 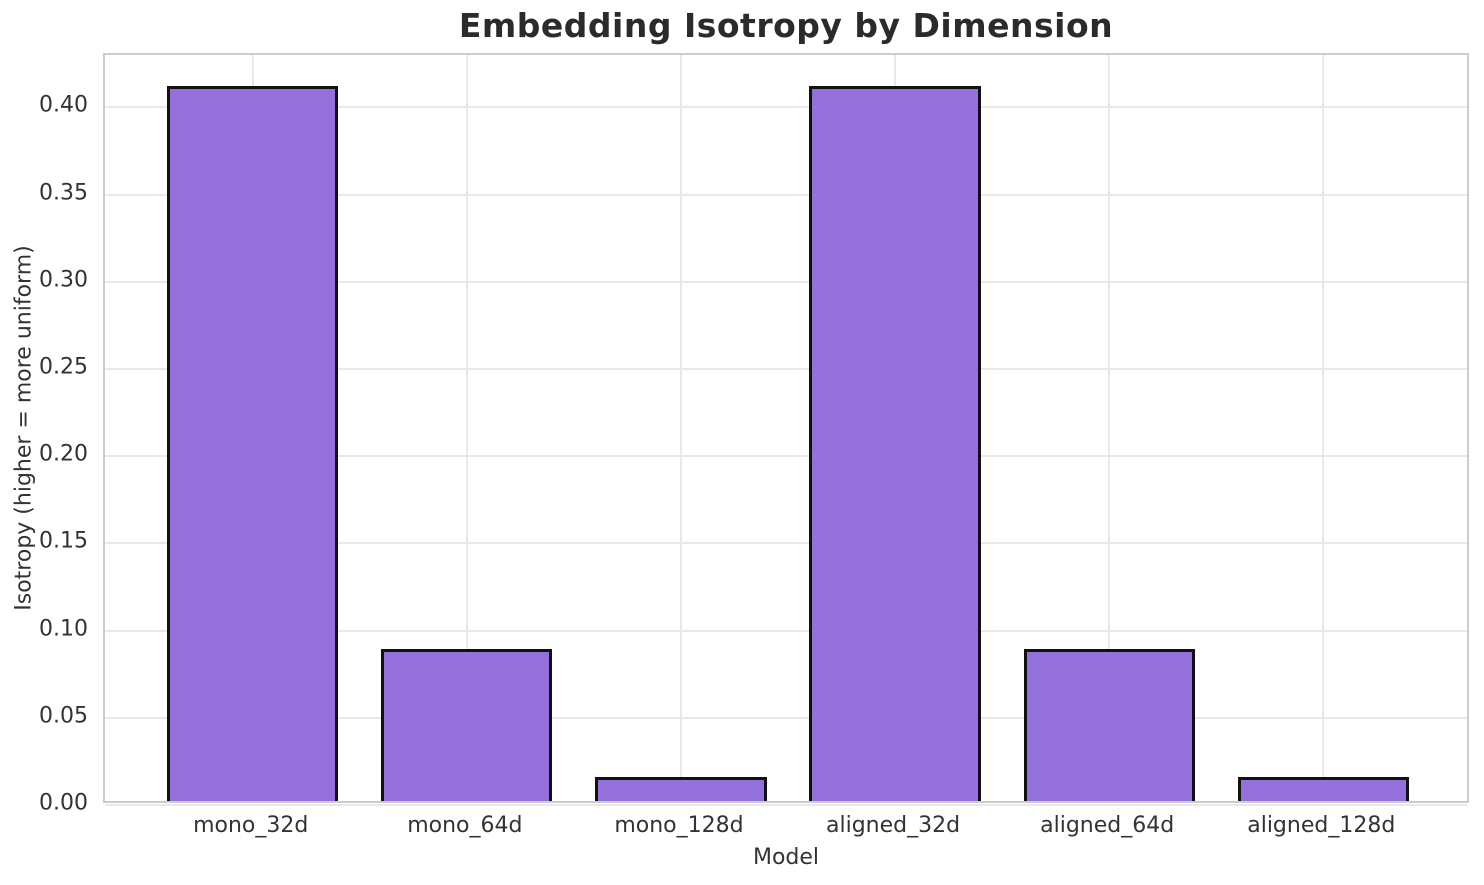 I want to click on bar-aligned_128d, so click(x=1323, y=788).